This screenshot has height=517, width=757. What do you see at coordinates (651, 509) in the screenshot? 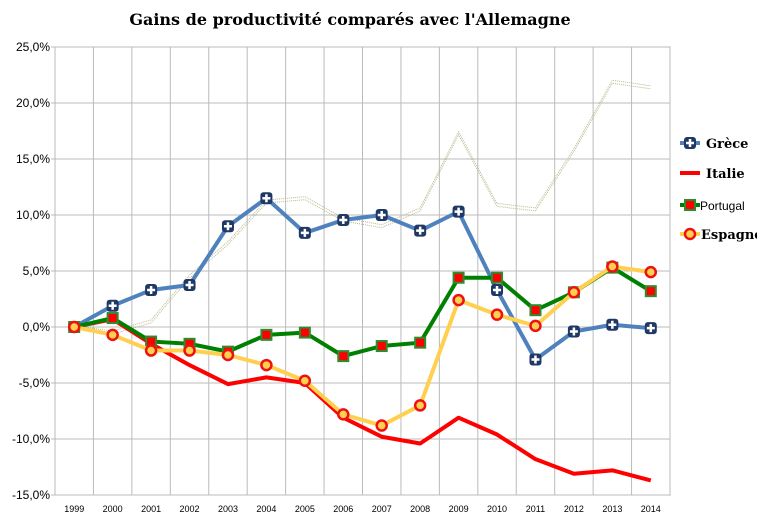
I see `x-tick-label: 2014` at bounding box center [651, 509].